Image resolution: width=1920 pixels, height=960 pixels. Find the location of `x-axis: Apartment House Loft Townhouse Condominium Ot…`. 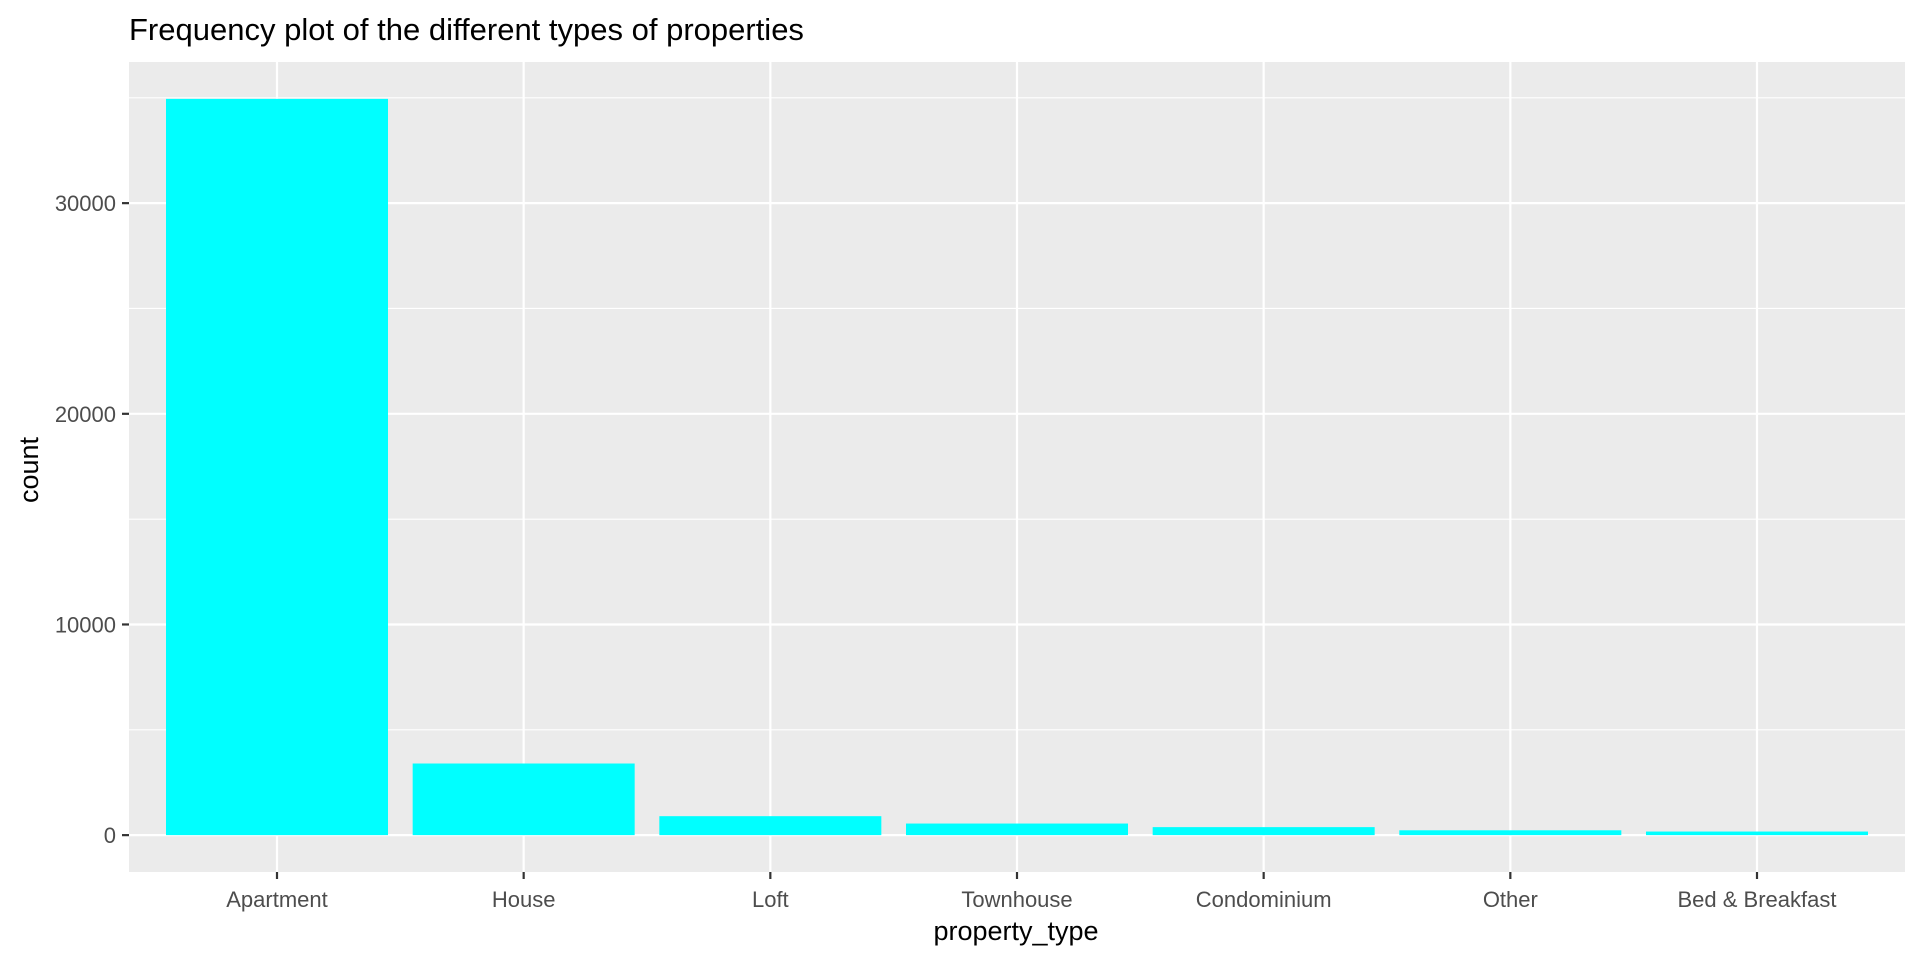

x-axis: Apartment House Loft Townhouse Condominium Ot… is located at coordinates (1031, 892).